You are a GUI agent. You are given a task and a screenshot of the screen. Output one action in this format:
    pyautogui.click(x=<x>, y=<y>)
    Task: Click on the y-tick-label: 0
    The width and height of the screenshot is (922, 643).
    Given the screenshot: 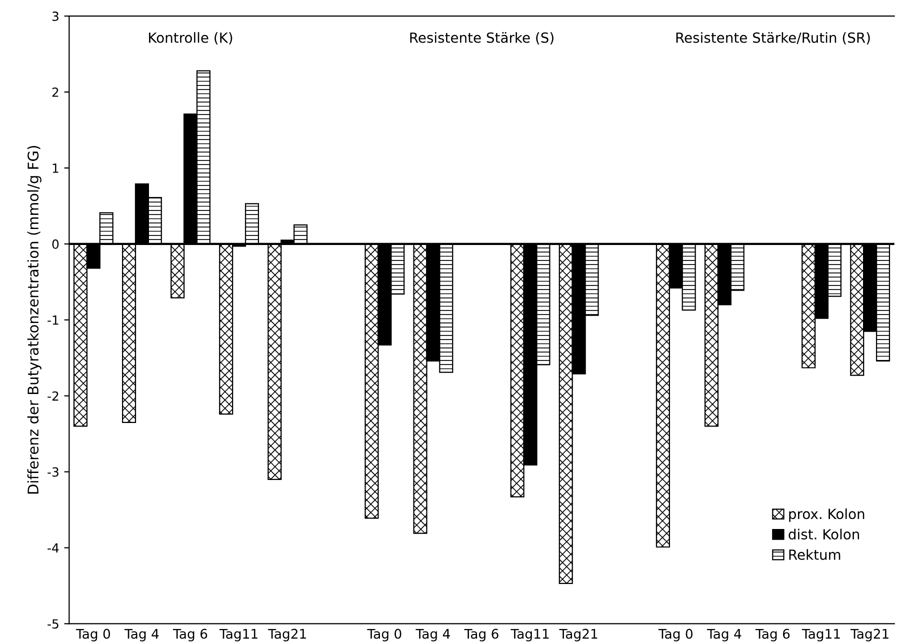 What is the action you would take?
    pyautogui.click(x=55, y=244)
    